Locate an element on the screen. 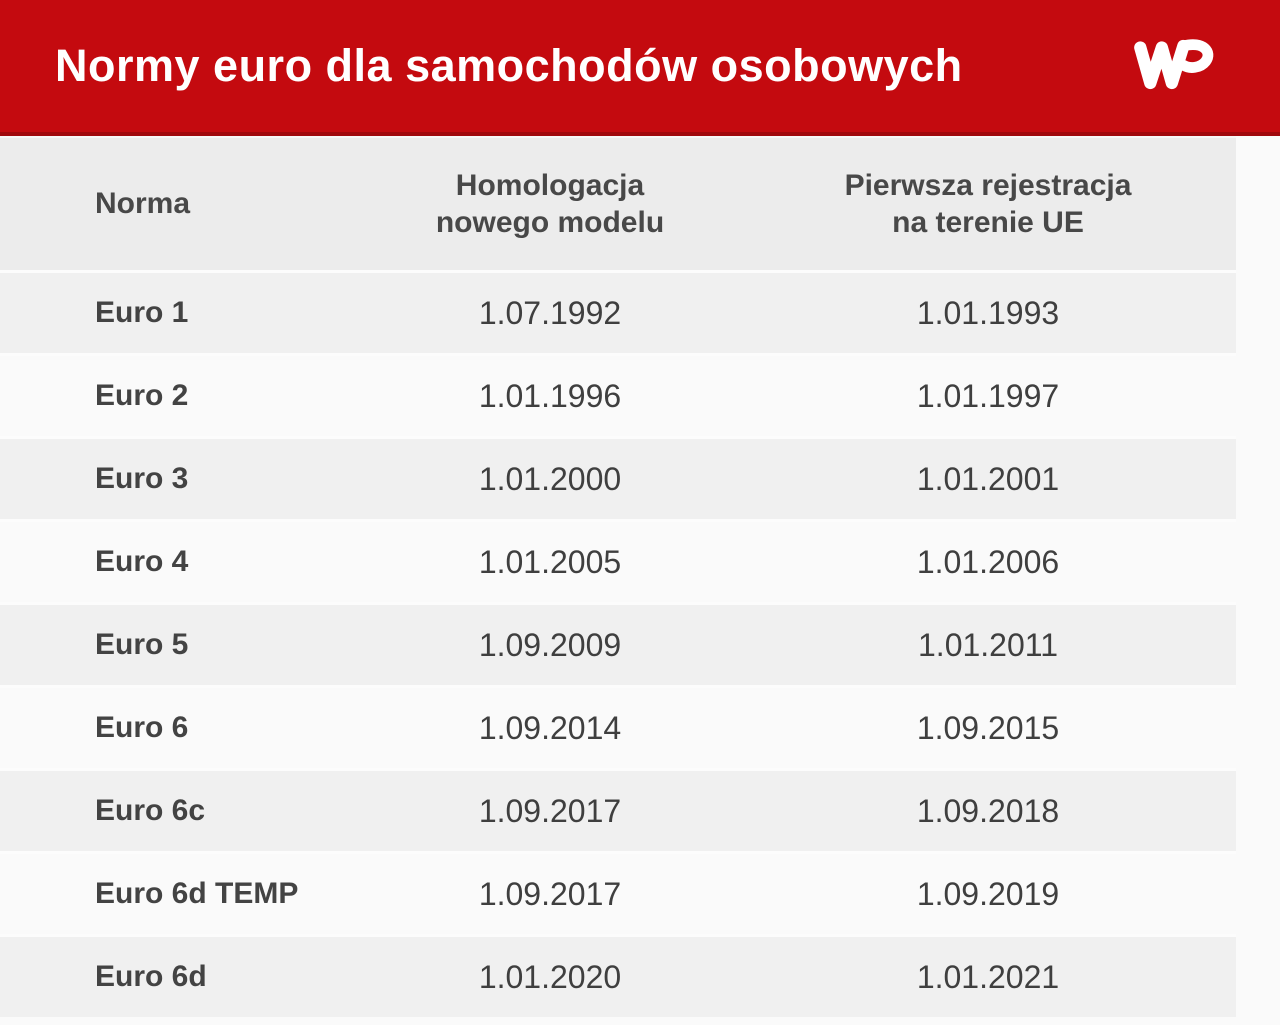 This screenshot has width=1280, height=1025. table-row: Euro 2 1.01.1996 1.01.1997 is located at coordinates (618, 394).